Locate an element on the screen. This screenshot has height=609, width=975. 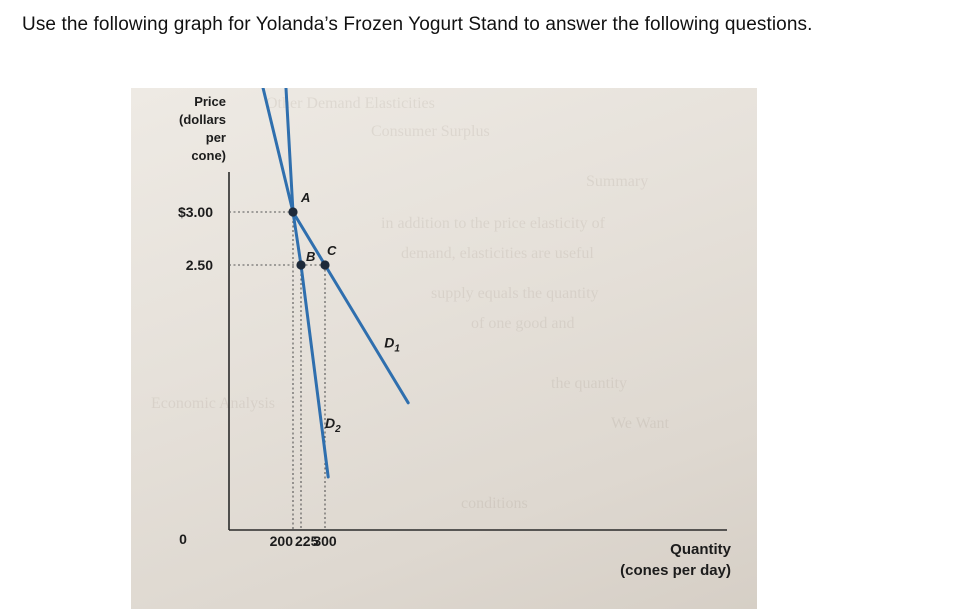
svg-text: Summary is located at coordinates (617, 181).